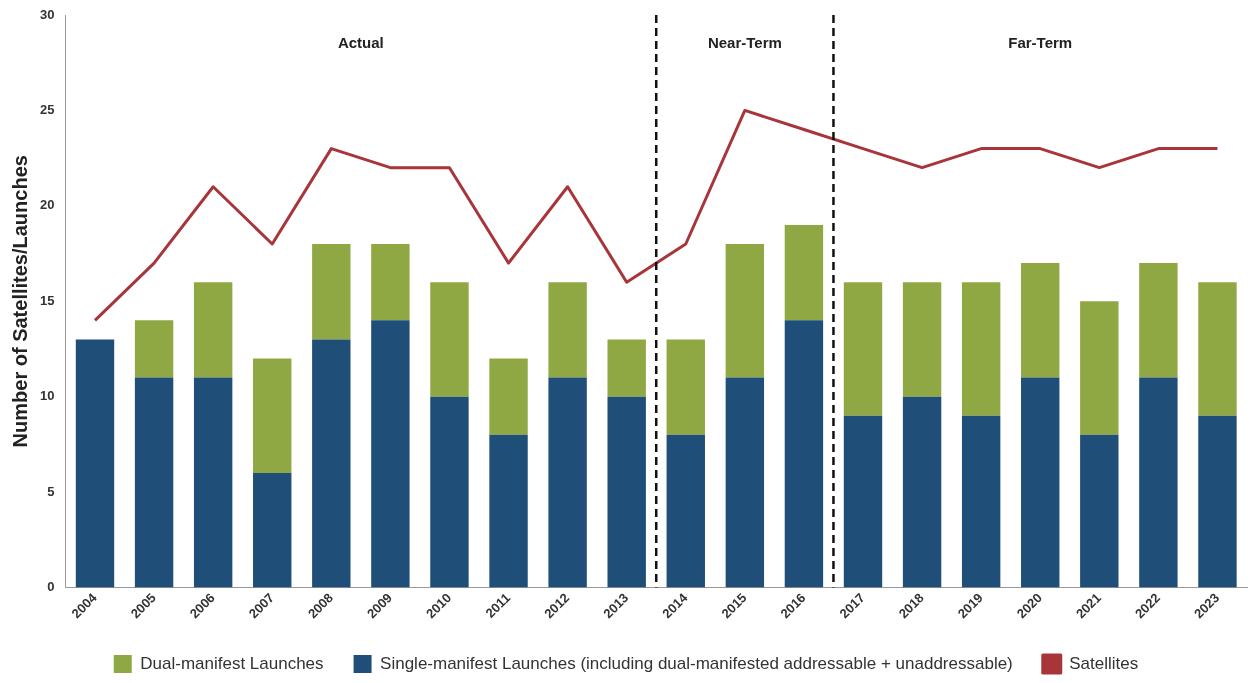 The width and height of the screenshot is (1257, 683). What do you see at coordinates (1040, 43) in the screenshot?
I see `annotation: Far-Term` at bounding box center [1040, 43].